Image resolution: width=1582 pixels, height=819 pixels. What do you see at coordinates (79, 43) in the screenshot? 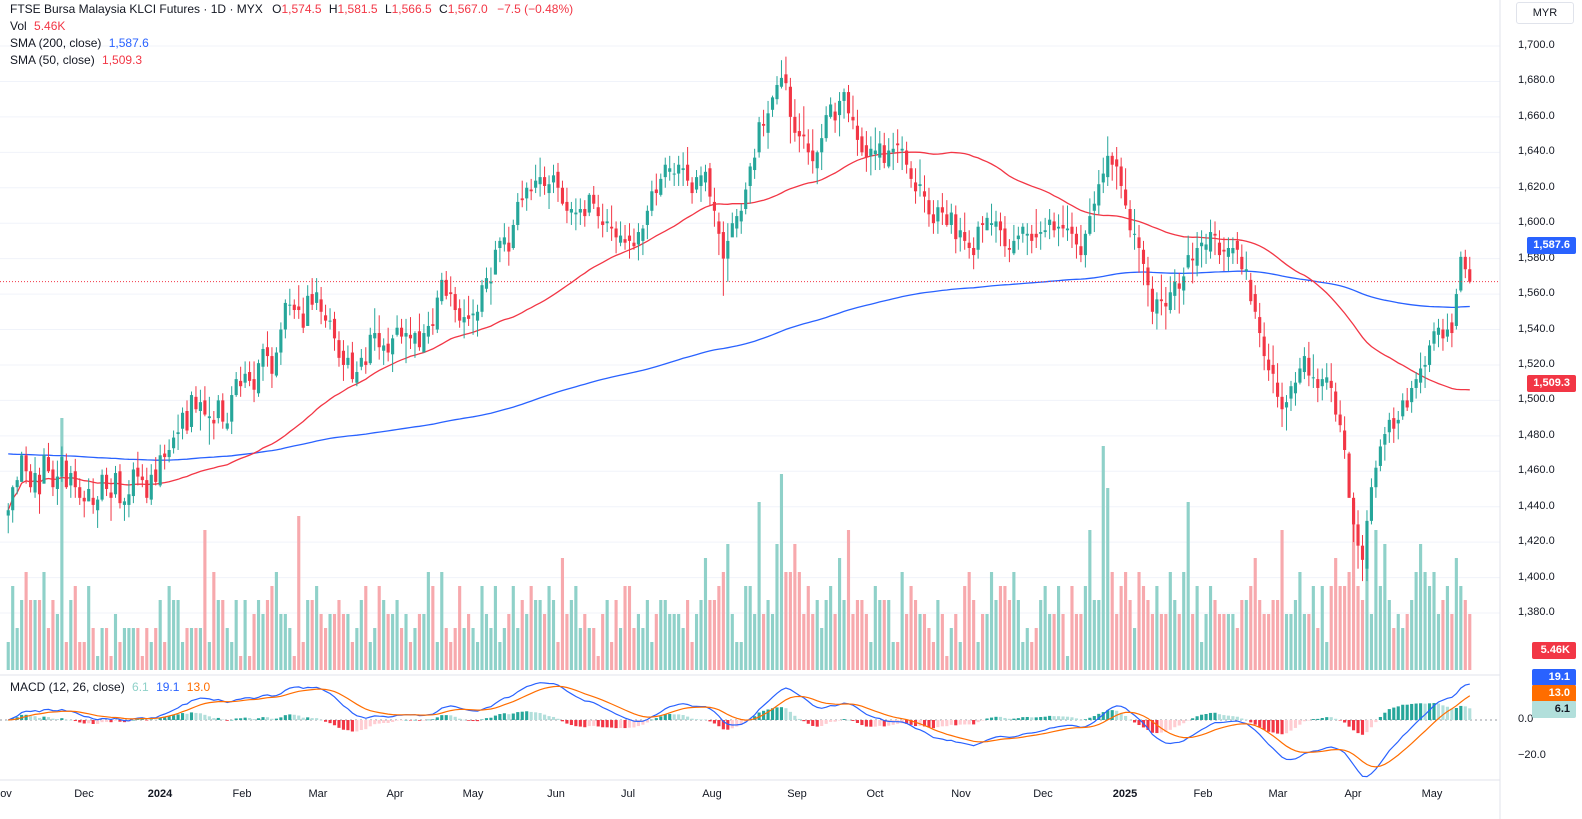
I see `sma200-legend: SMA (200, close) 1,587.6` at bounding box center [79, 43].